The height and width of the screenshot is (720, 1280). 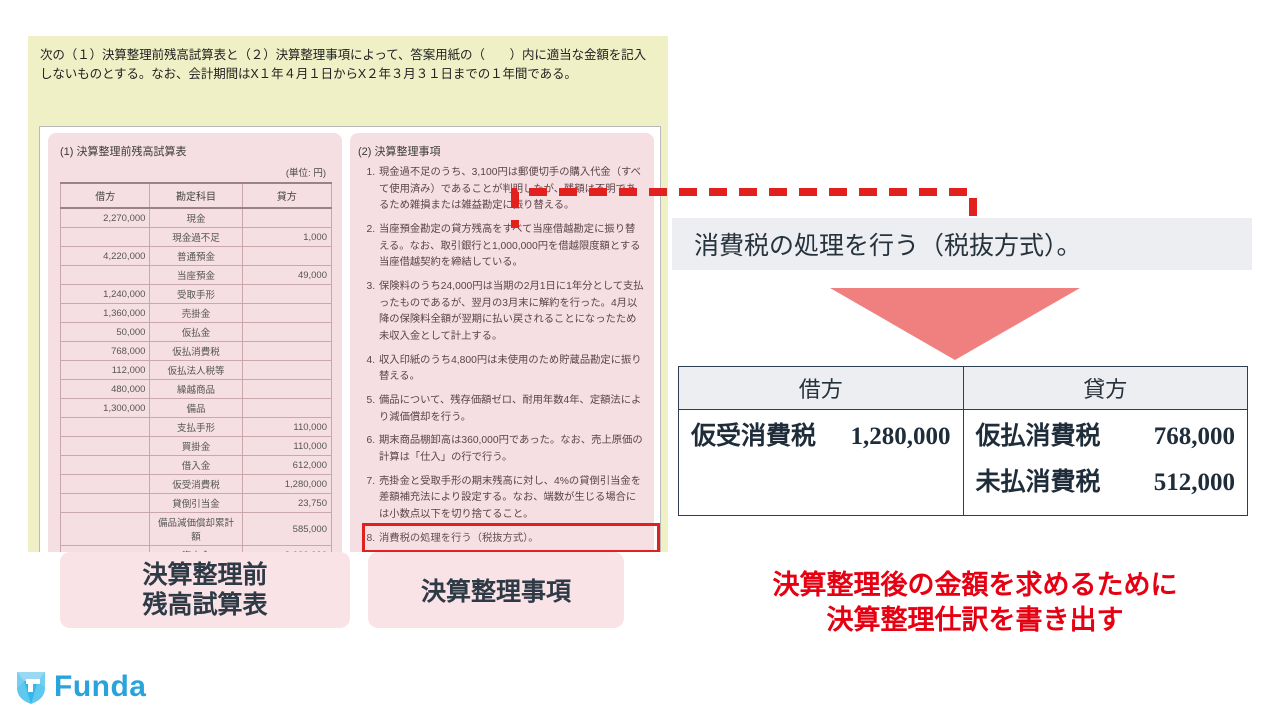 I want to click on journal-amount: 768,000, so click(x=1194, y=436).